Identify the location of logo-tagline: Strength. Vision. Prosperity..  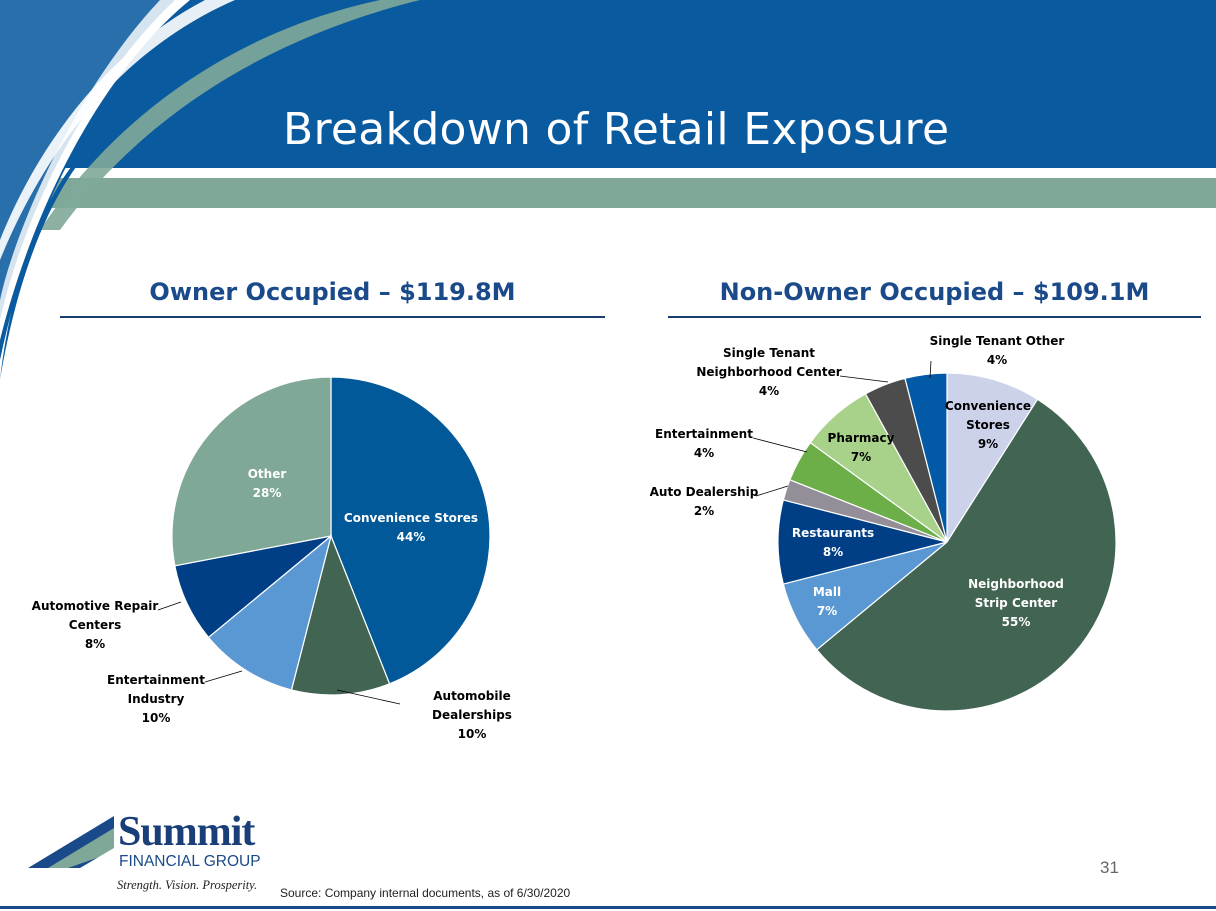
(187, 885).